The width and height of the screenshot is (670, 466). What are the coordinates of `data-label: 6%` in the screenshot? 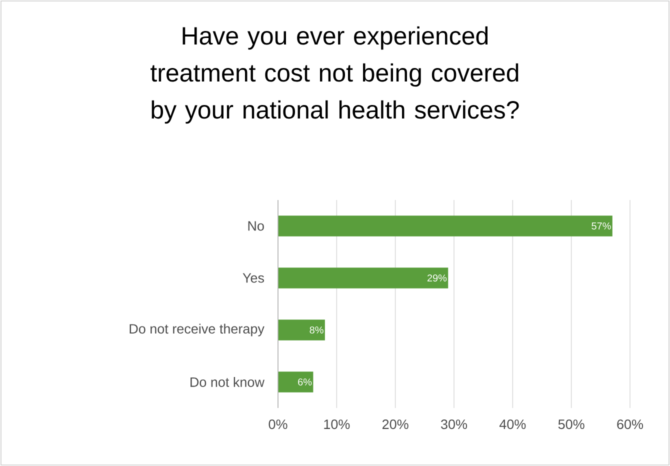 It's located at (305, 382).